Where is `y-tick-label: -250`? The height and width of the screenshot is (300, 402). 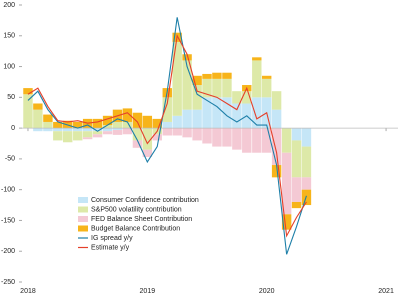 y-tick-label: -250 is located at coordinates (8, 282).